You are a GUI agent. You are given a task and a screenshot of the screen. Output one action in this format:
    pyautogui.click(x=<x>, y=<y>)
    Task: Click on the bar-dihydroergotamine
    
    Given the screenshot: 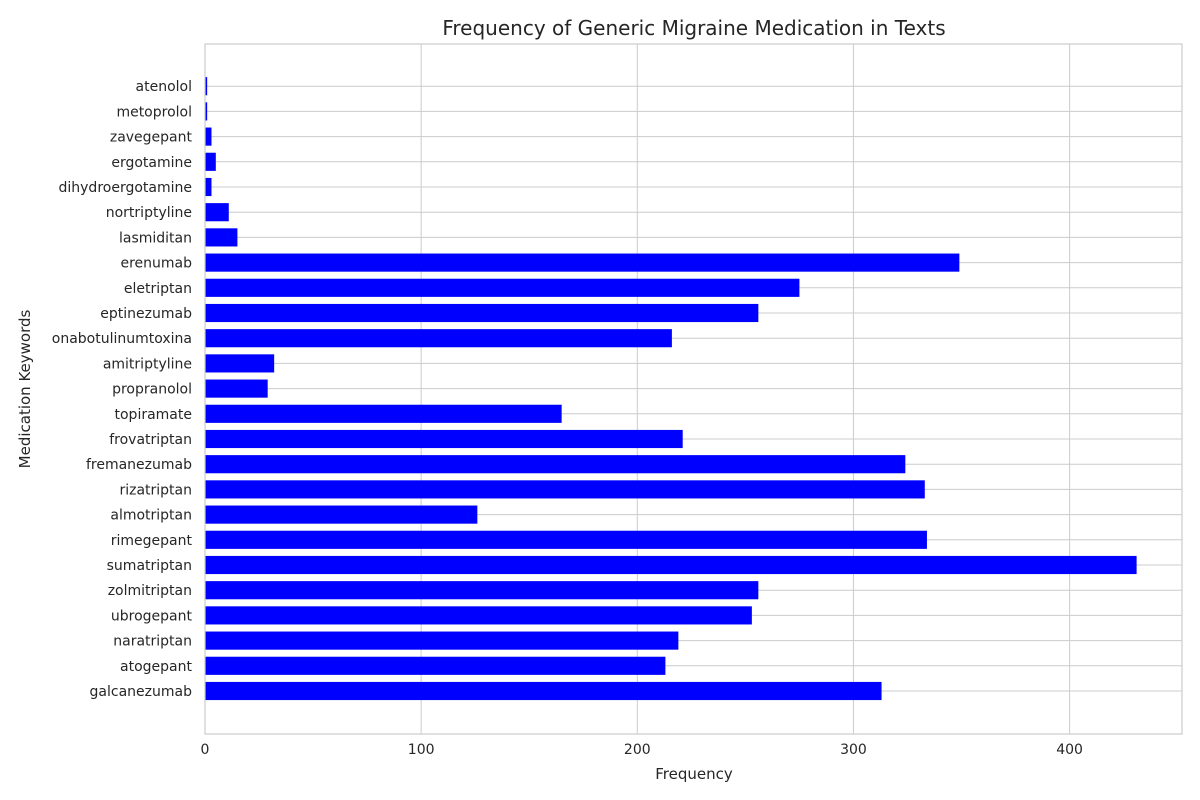 What is the action you would take?
    pyautogui.click(x=208, y=187)
    